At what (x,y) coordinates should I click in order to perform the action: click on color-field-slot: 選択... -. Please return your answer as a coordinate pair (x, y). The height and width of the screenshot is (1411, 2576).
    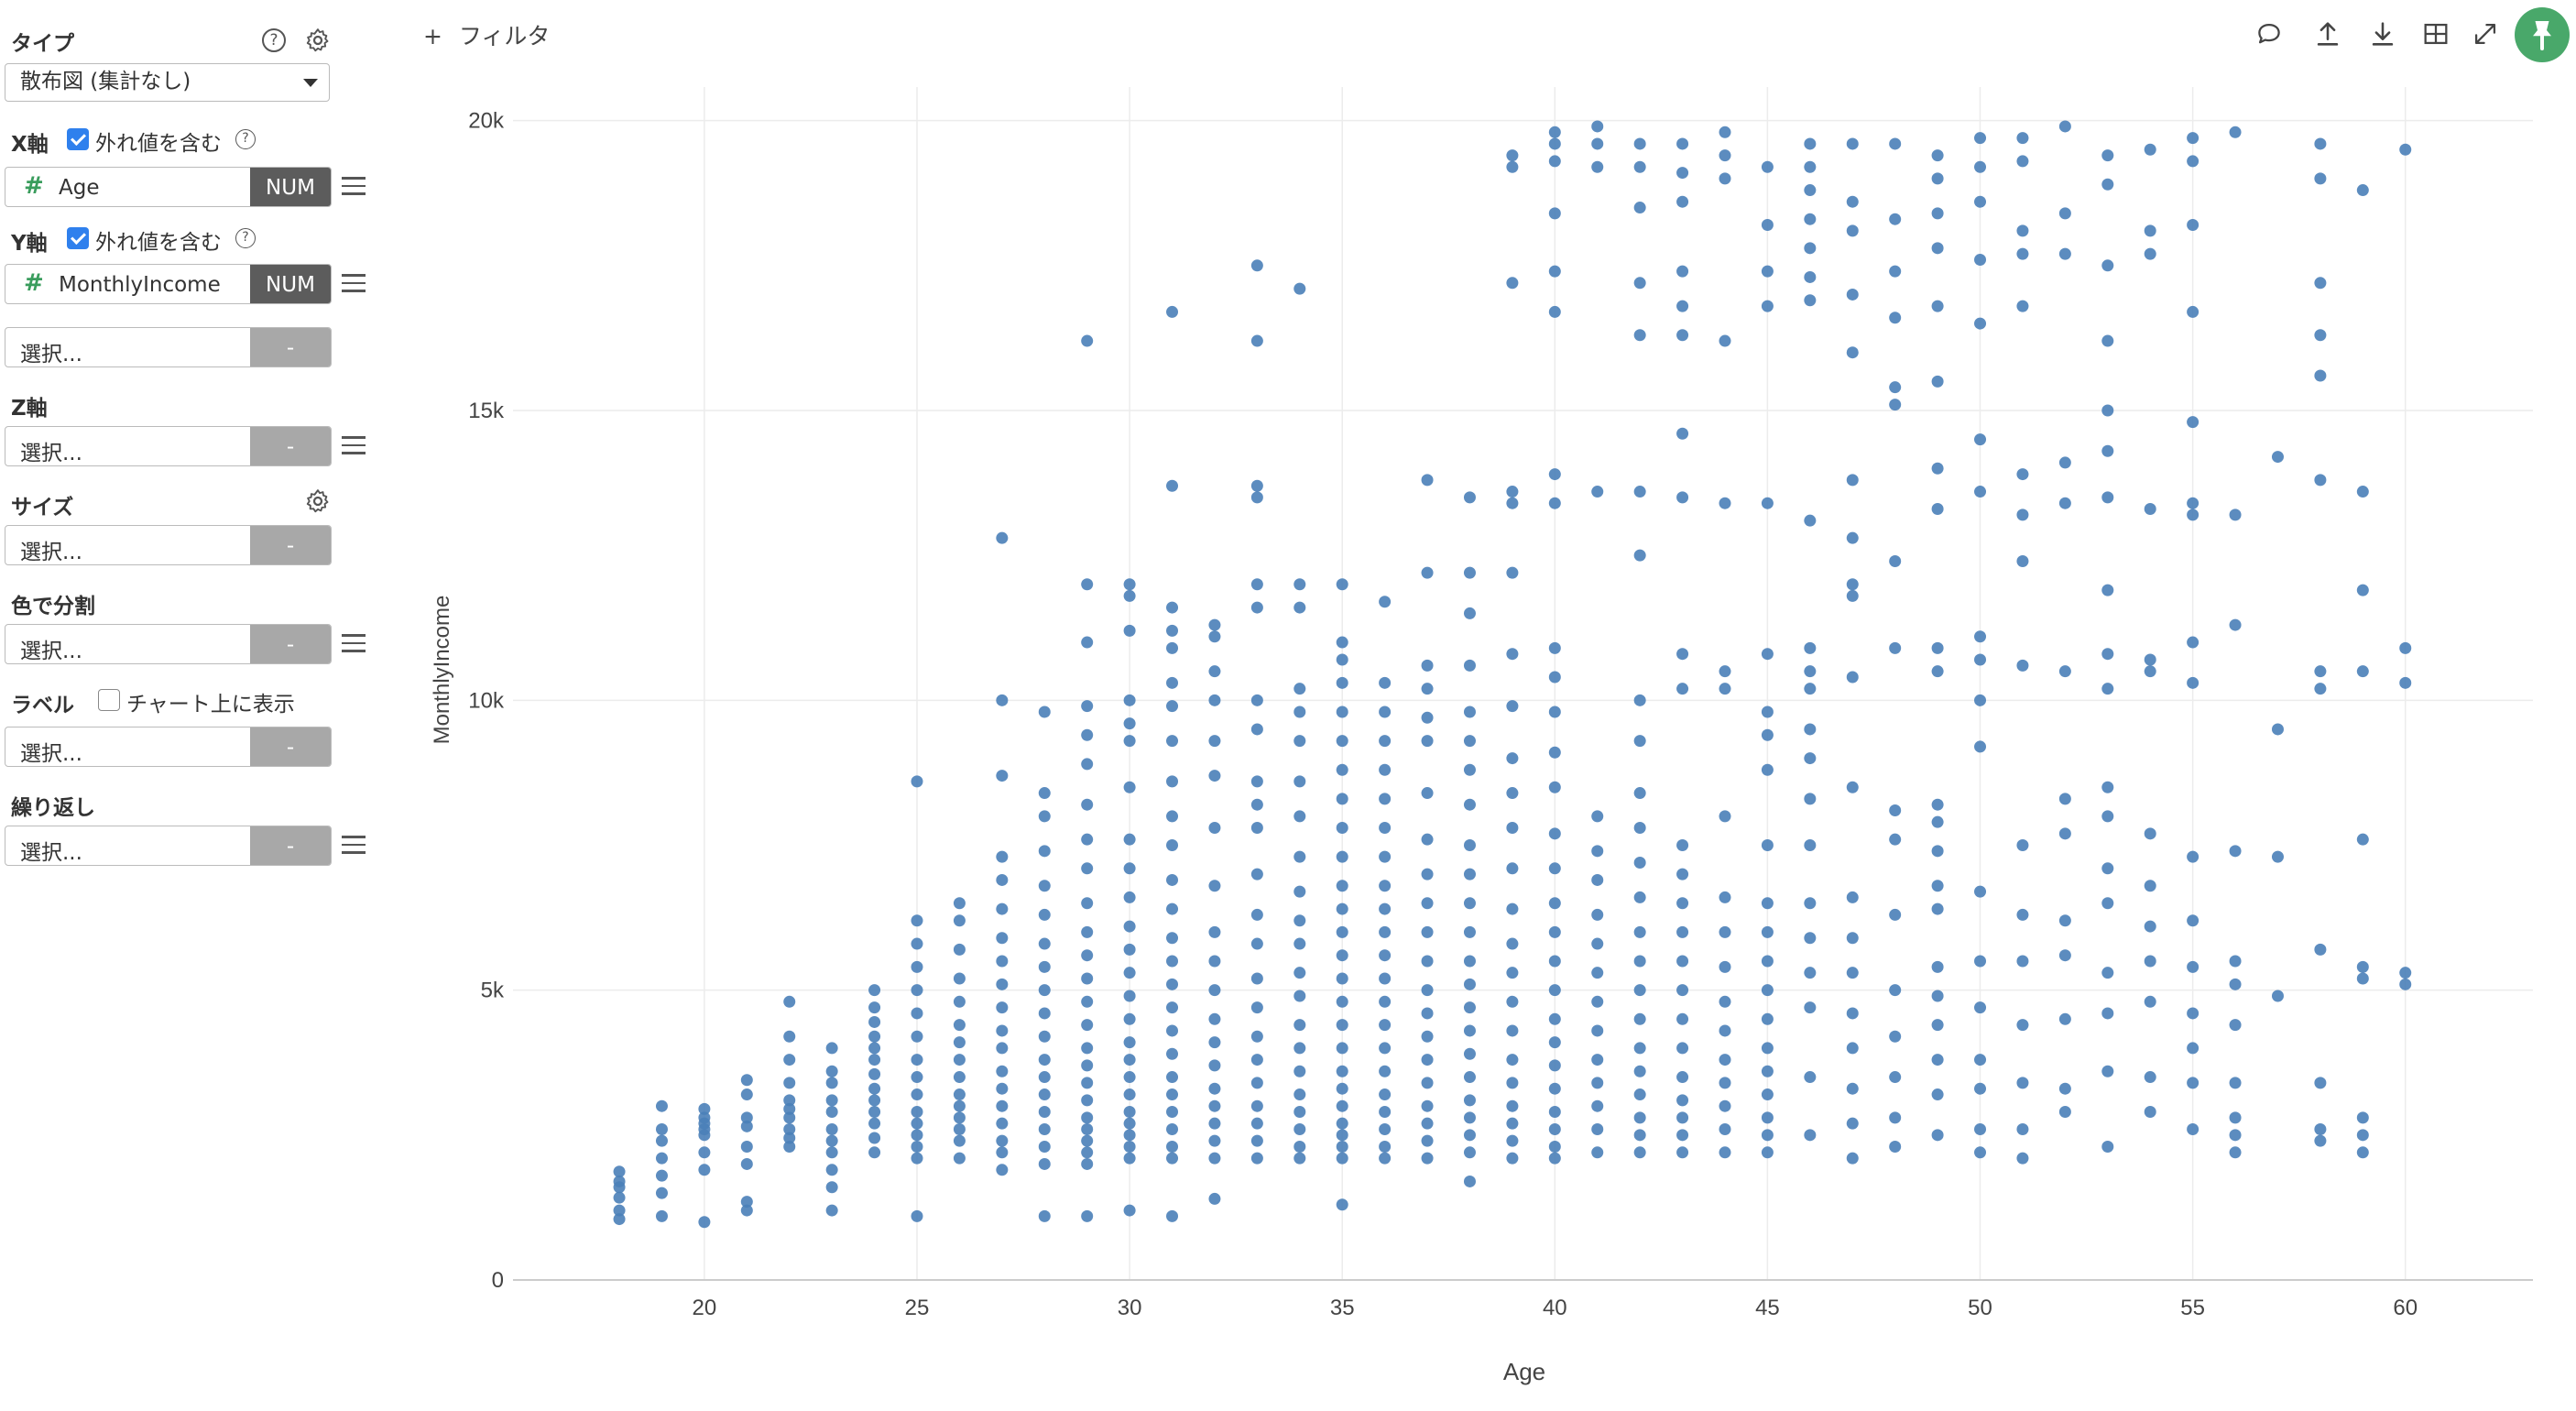
    Looking at the image, I should click on (169, 644).